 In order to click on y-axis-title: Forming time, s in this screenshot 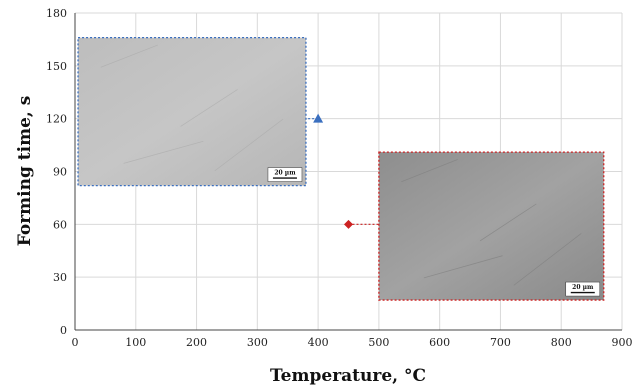, I will do `click(25, 171)`.